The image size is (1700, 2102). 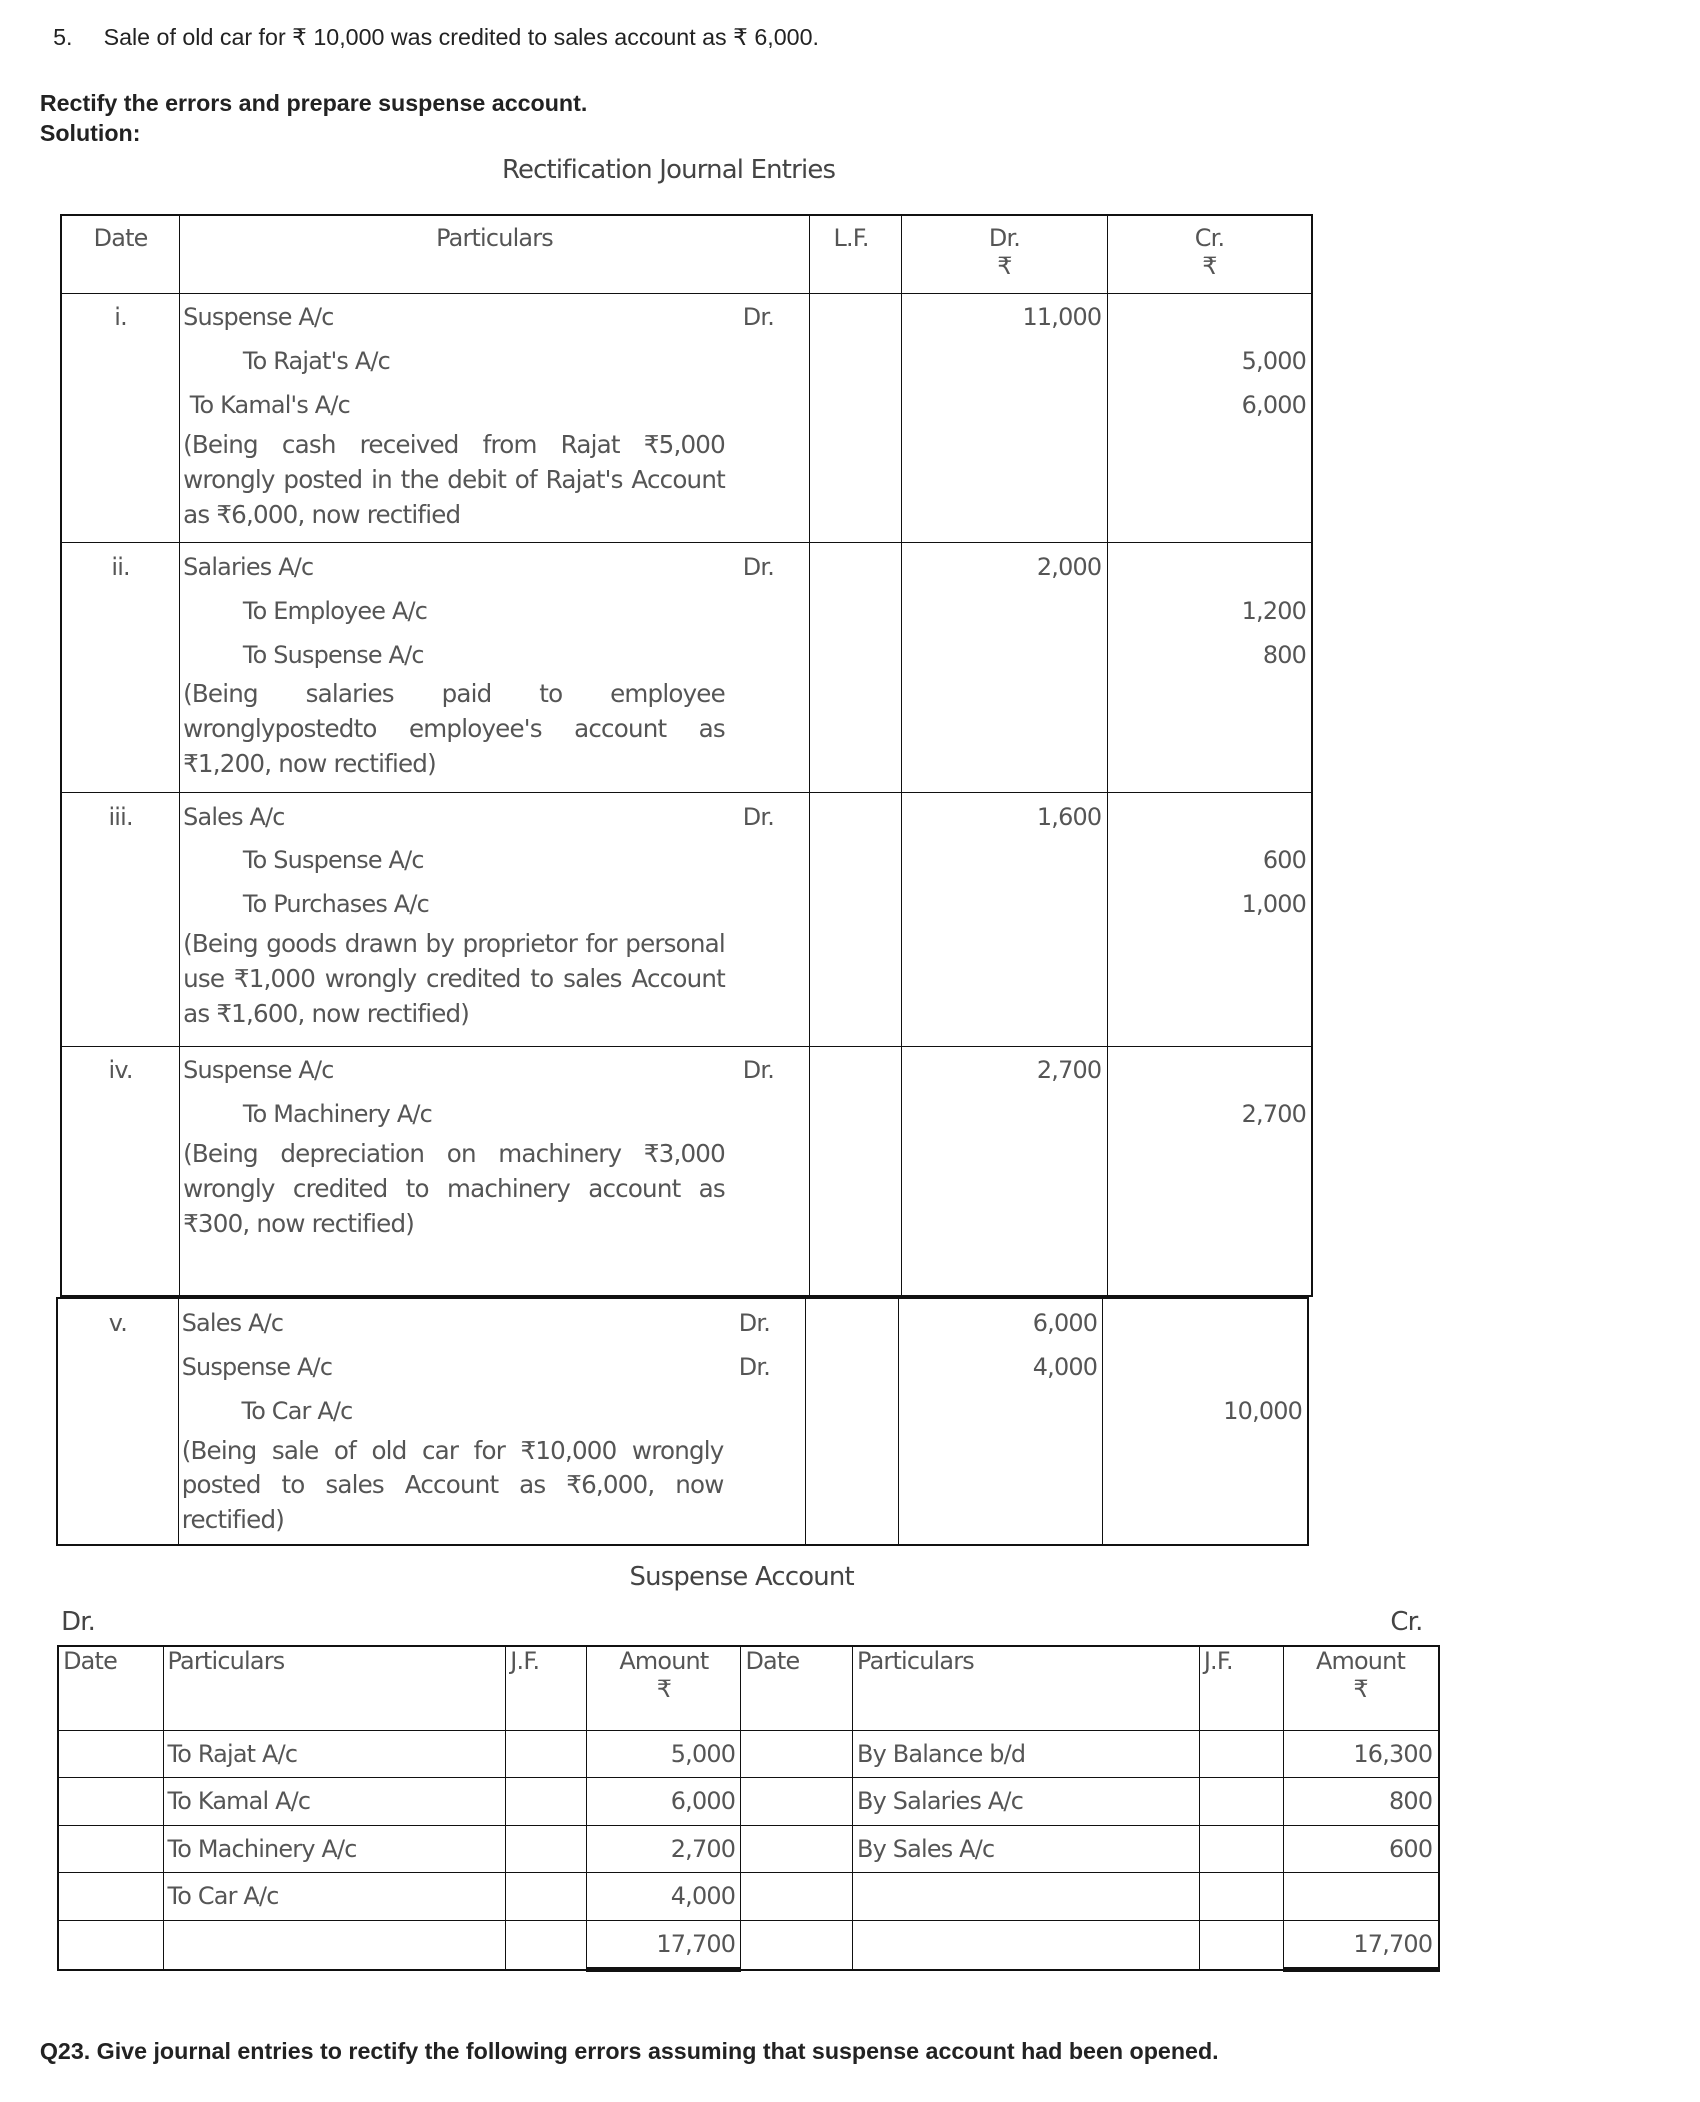 I want to click on cr-amount: 5,000, so click(x=1274, y=361).